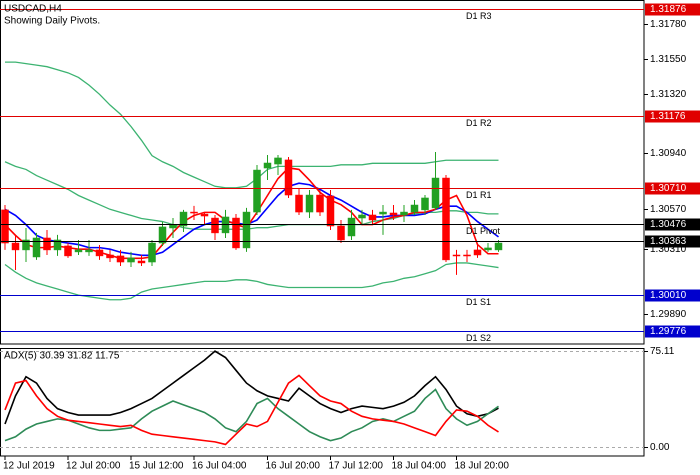  Describe the element at coordinates (478, 338) in the screenshot. I see `pivot-label: D1 S2` at that location.